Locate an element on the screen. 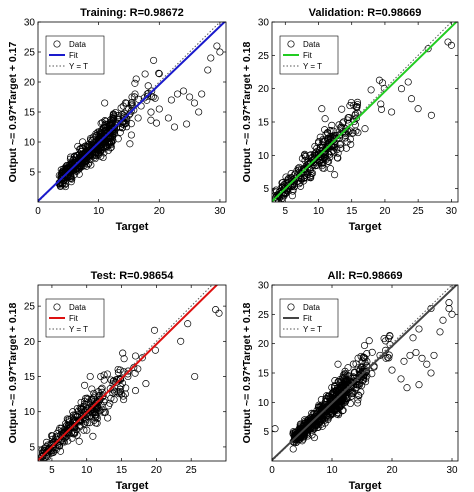  legend-label: Y = T is located at coordinates (312, 66).